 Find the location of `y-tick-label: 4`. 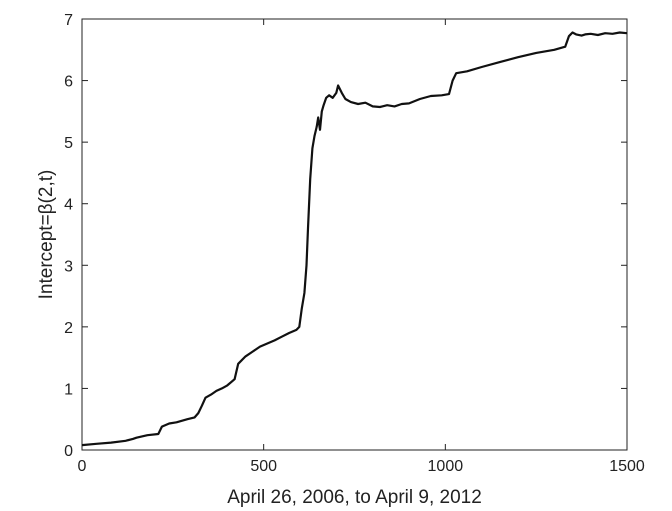

y-tick-label: 4 is located at coordinates (68, 205).